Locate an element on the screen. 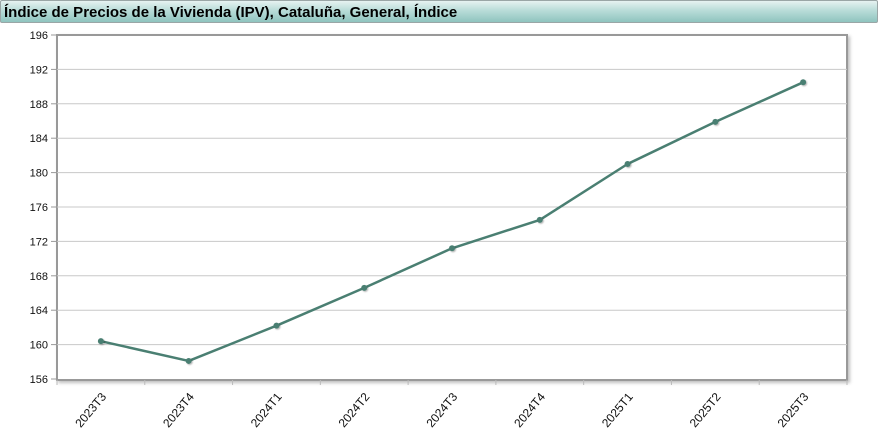 Image resolution: width=880 pixels, height=445 pixels. y-tick-label: 160 is located at coordinates (39, 346).